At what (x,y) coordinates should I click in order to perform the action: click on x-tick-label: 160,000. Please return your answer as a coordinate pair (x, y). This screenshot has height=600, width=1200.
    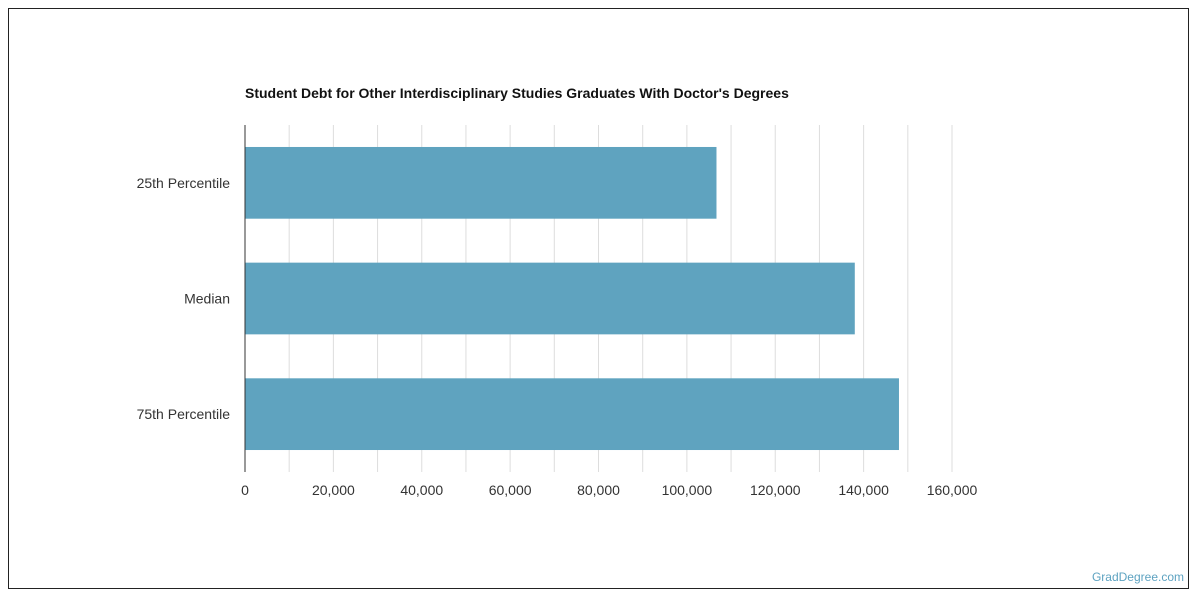
    Looking at the image, I should click on (952, 490).